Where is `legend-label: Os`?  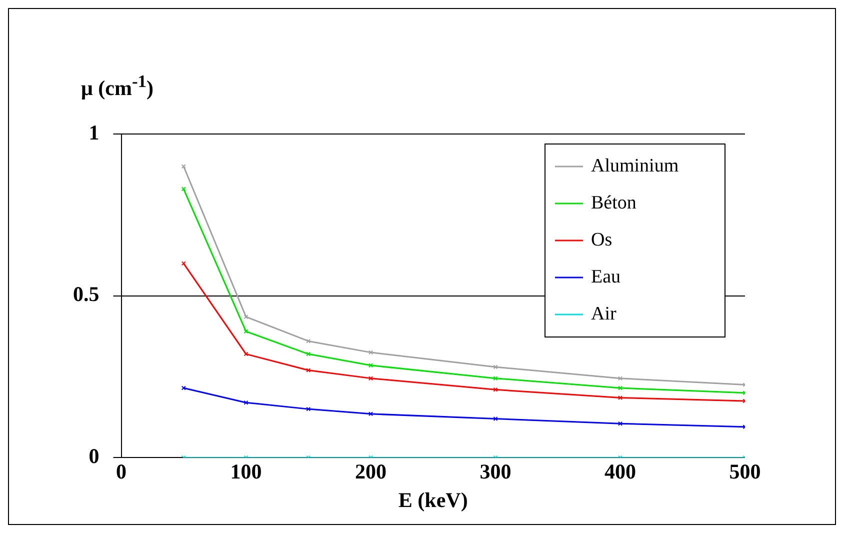
legend-label: Os is located at coordinates (601, 239).